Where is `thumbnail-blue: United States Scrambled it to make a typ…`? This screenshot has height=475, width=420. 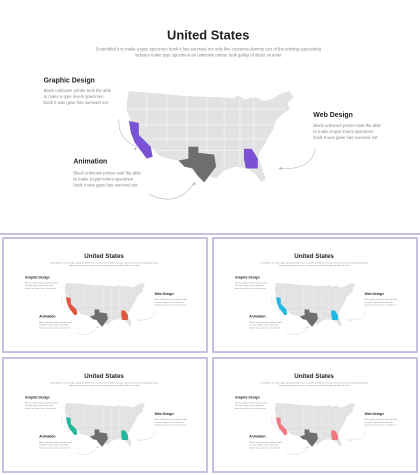
thumbnail-blue: United States Scrambled it to make a typ… is located at coordinates (315, 295).